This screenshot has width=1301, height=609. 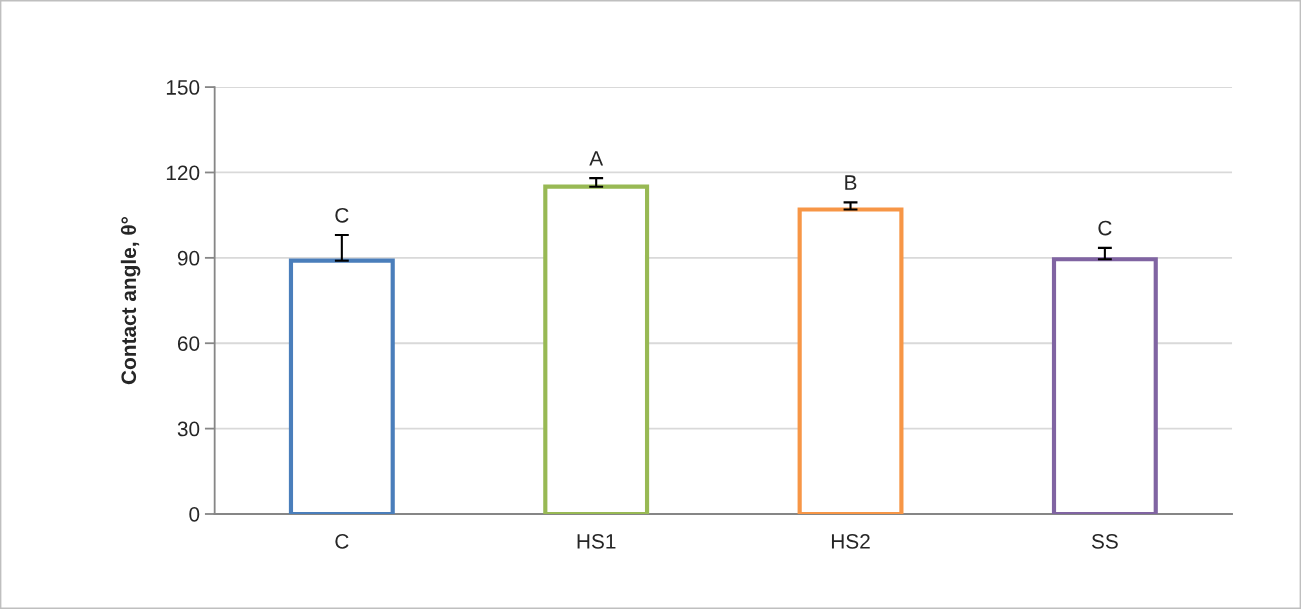 What do you see at coordinates (130, 300) in the screenshot?
I see `y-axis-title: Contact angle, θ°` at bounding box center [130, 300].